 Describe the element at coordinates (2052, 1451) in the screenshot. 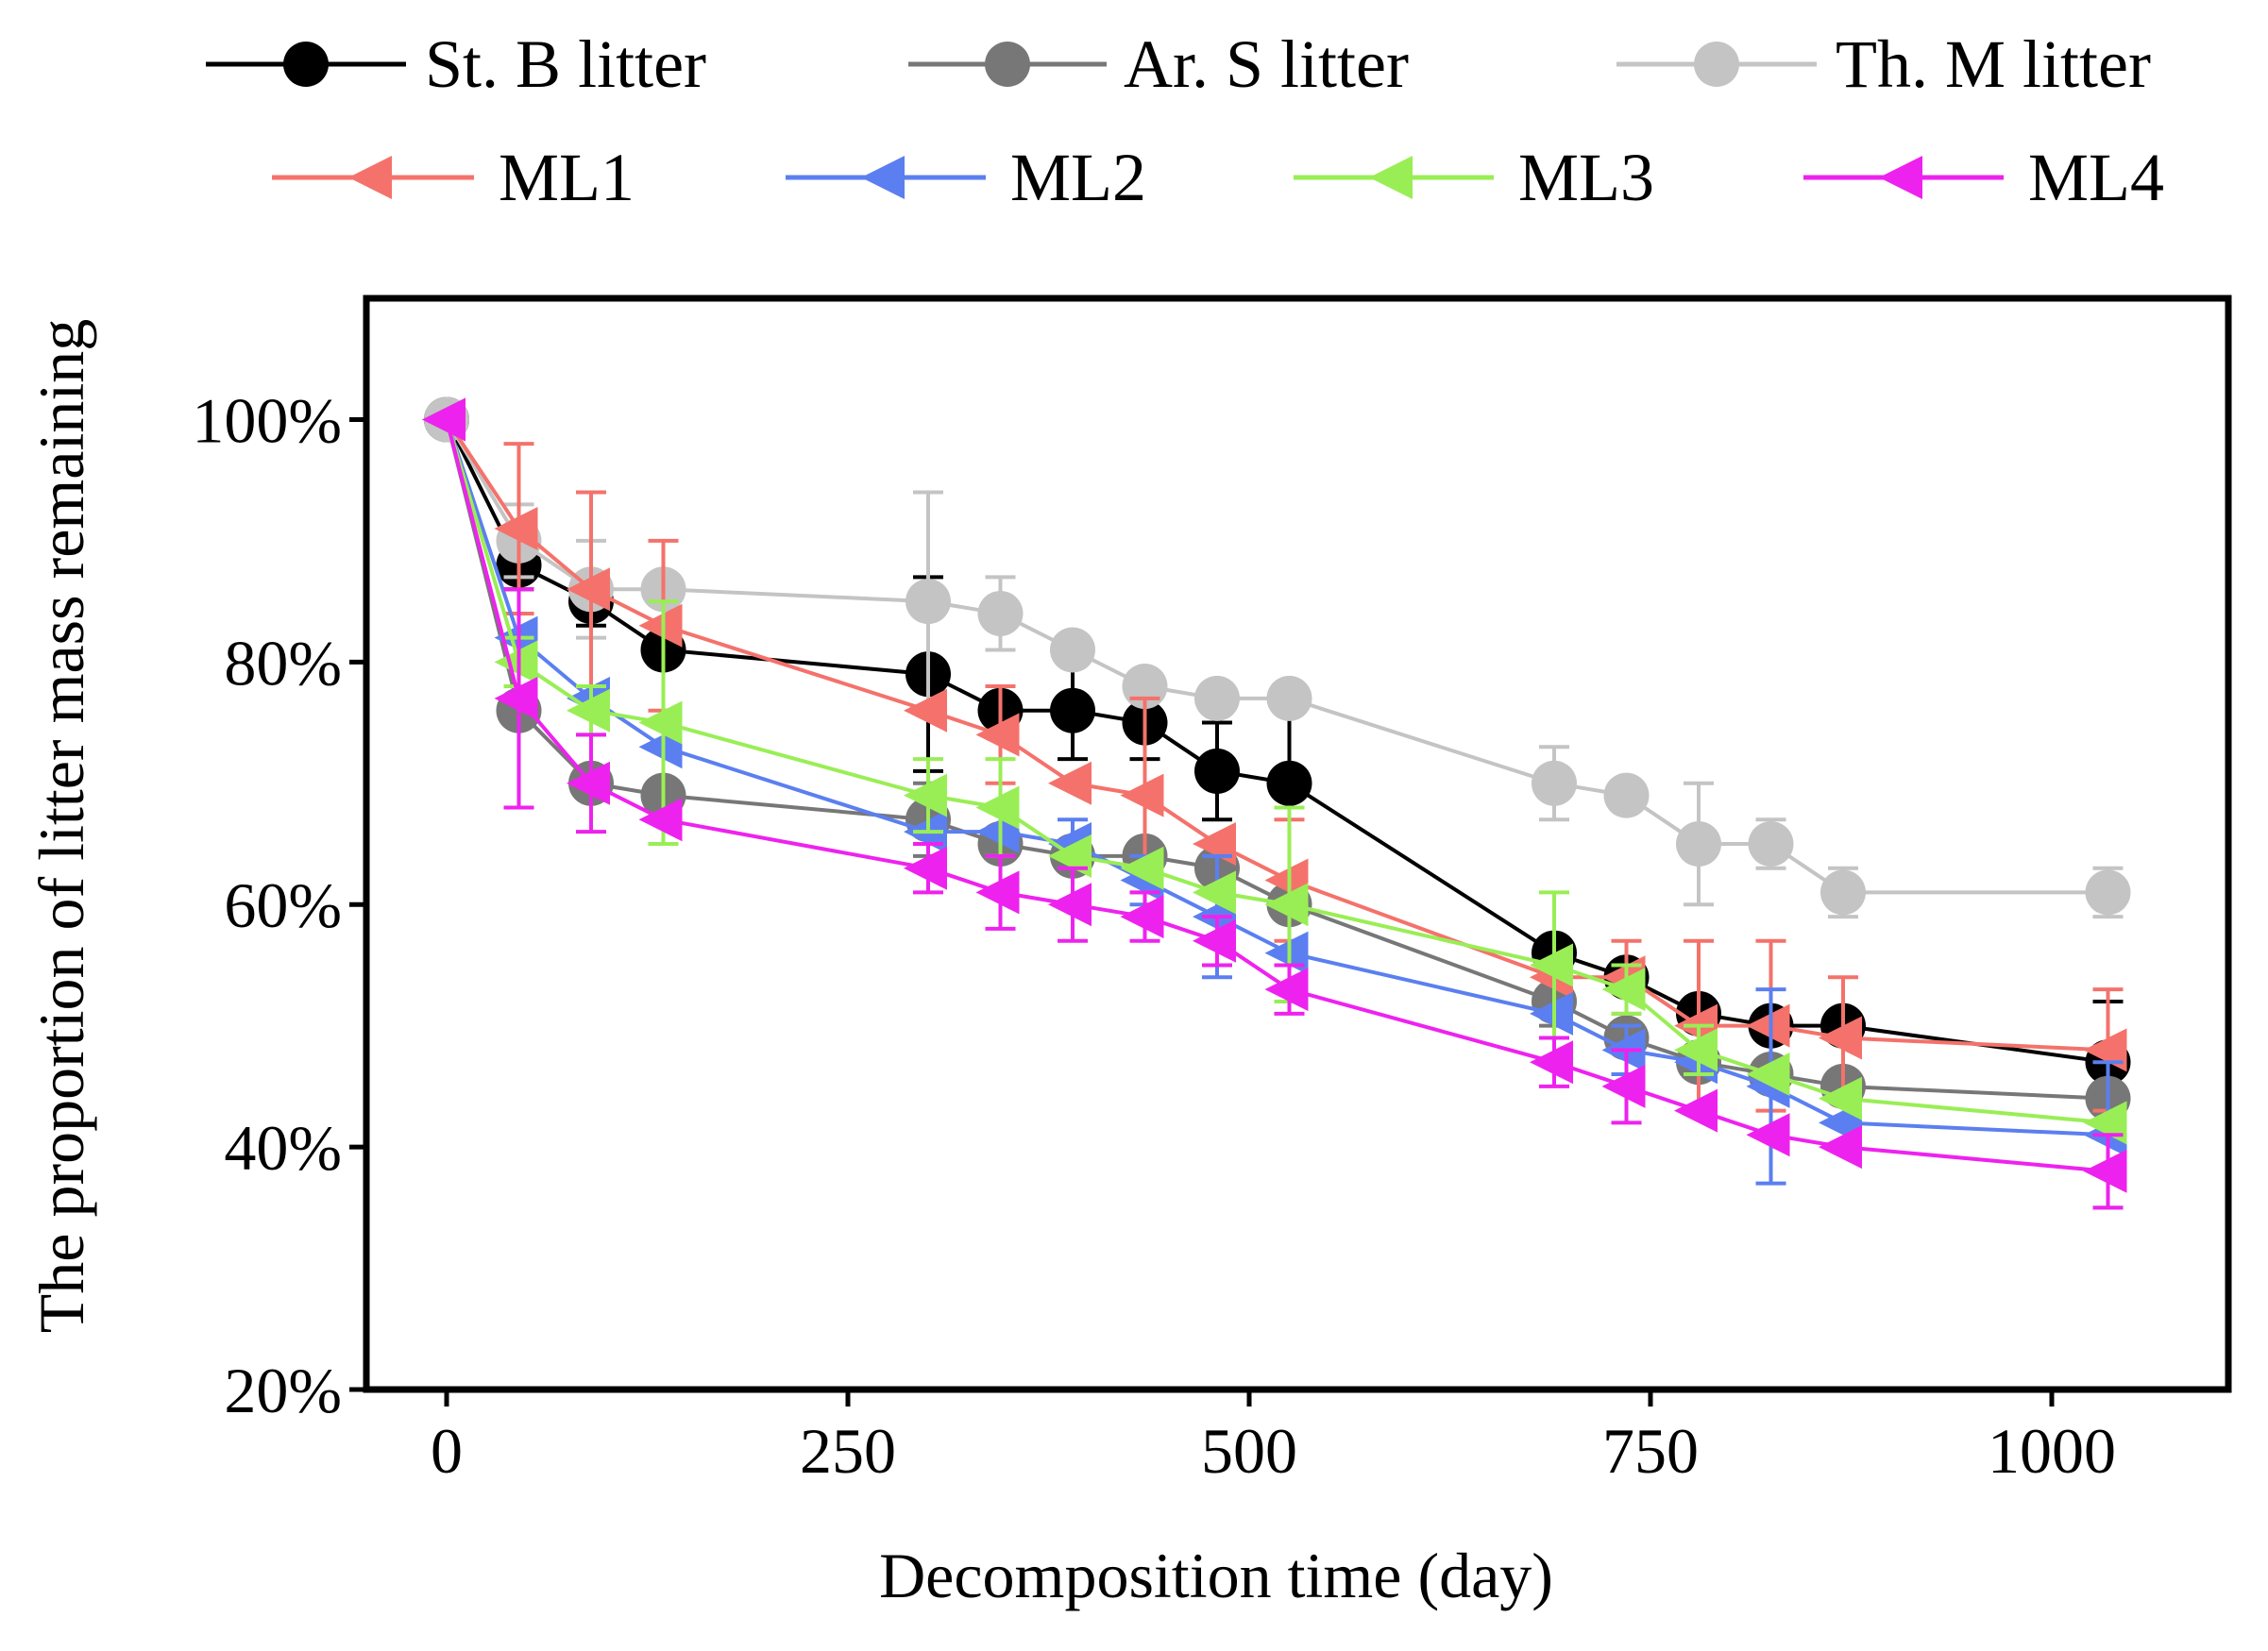

I see `x-tick-label: 1000` at that location.